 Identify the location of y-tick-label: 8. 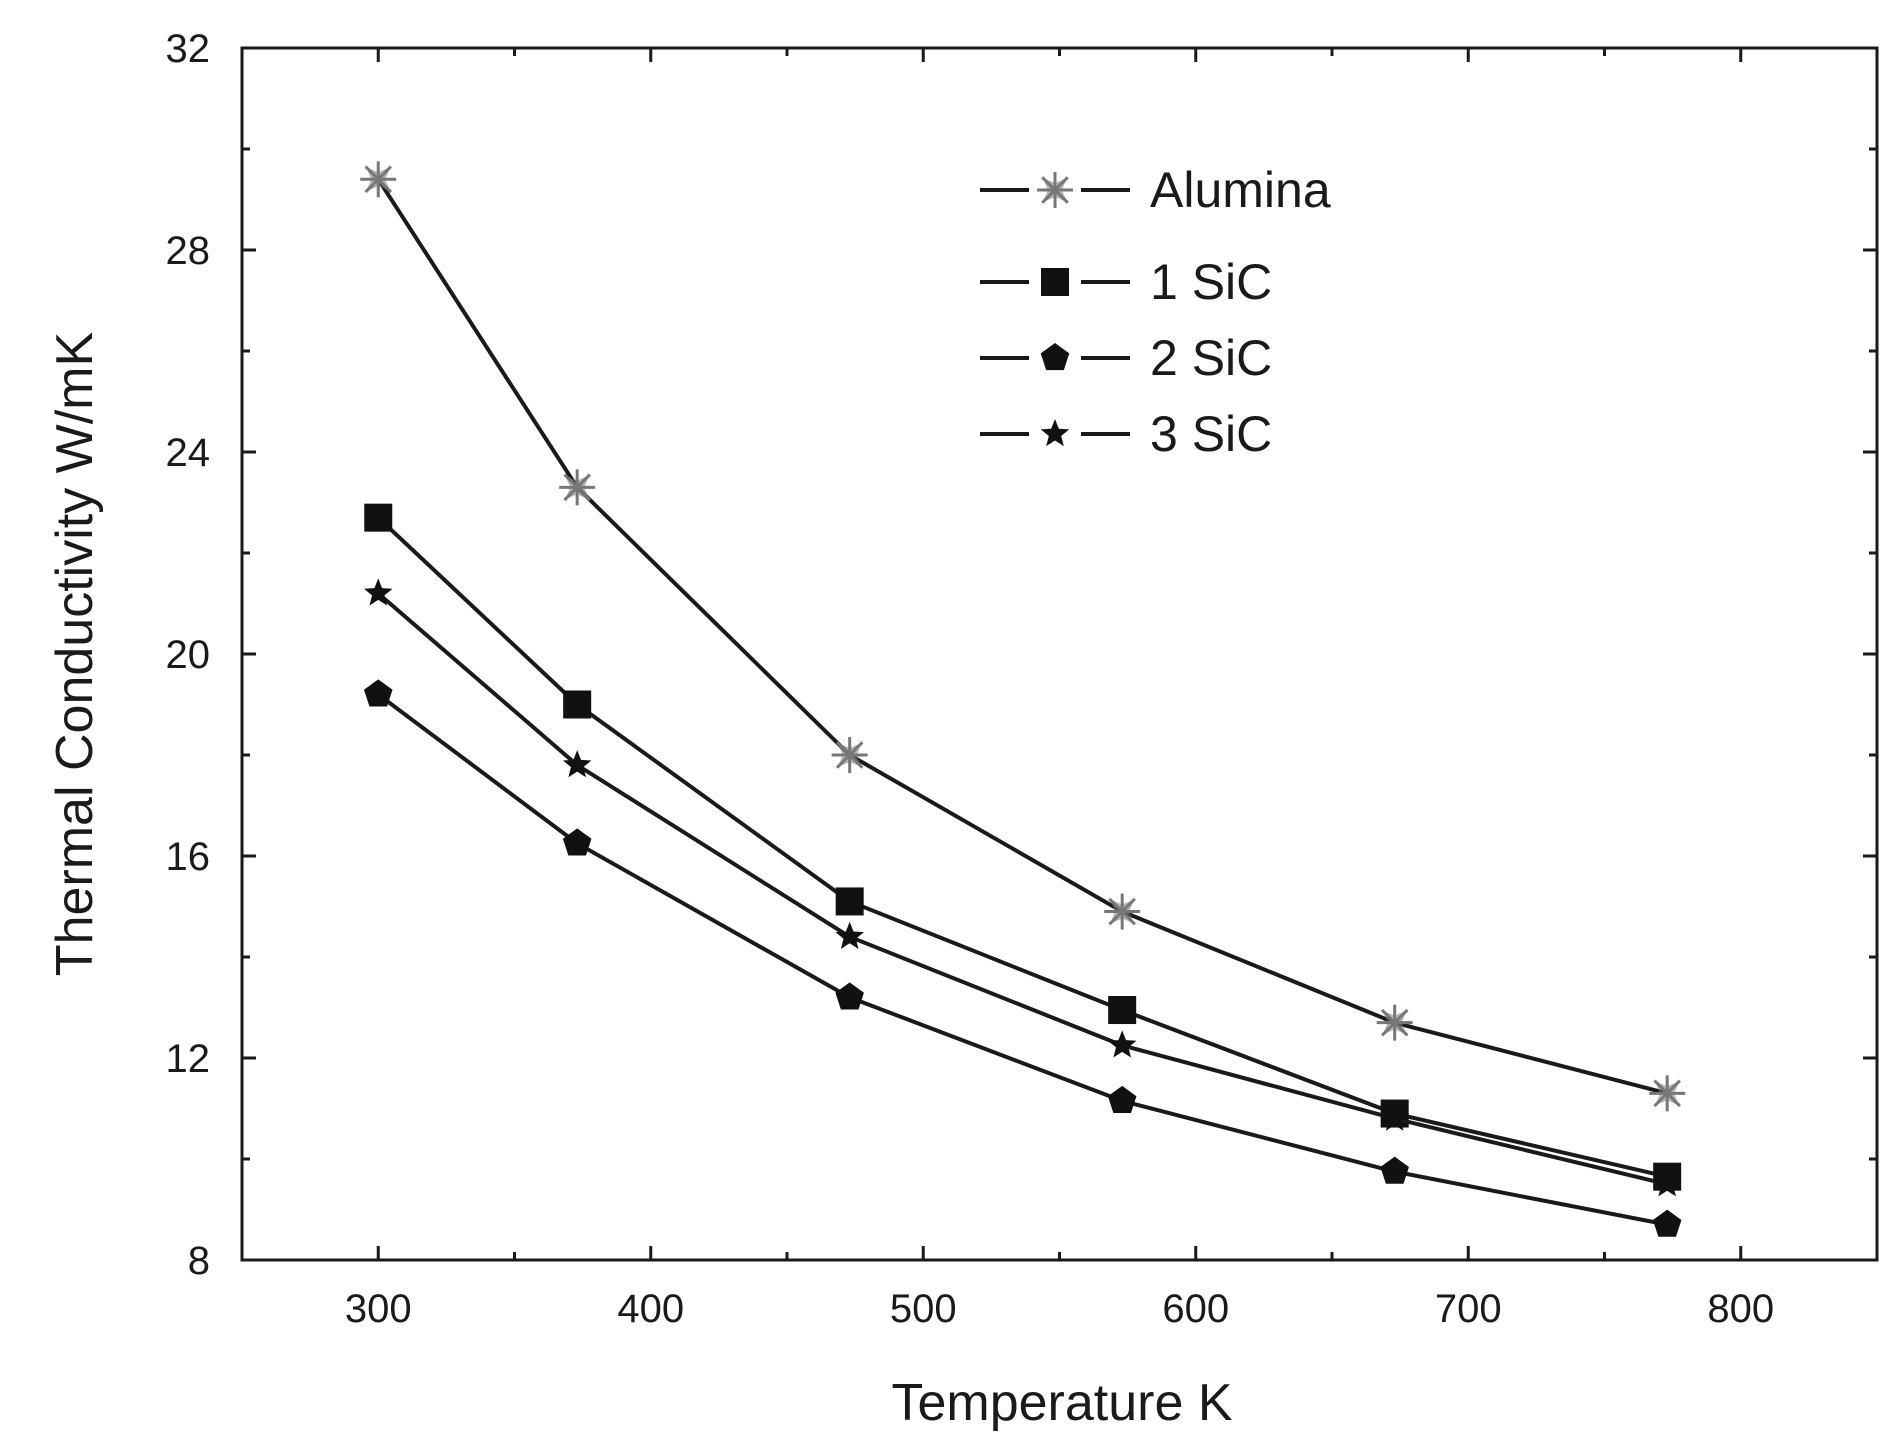
(199, 1261).